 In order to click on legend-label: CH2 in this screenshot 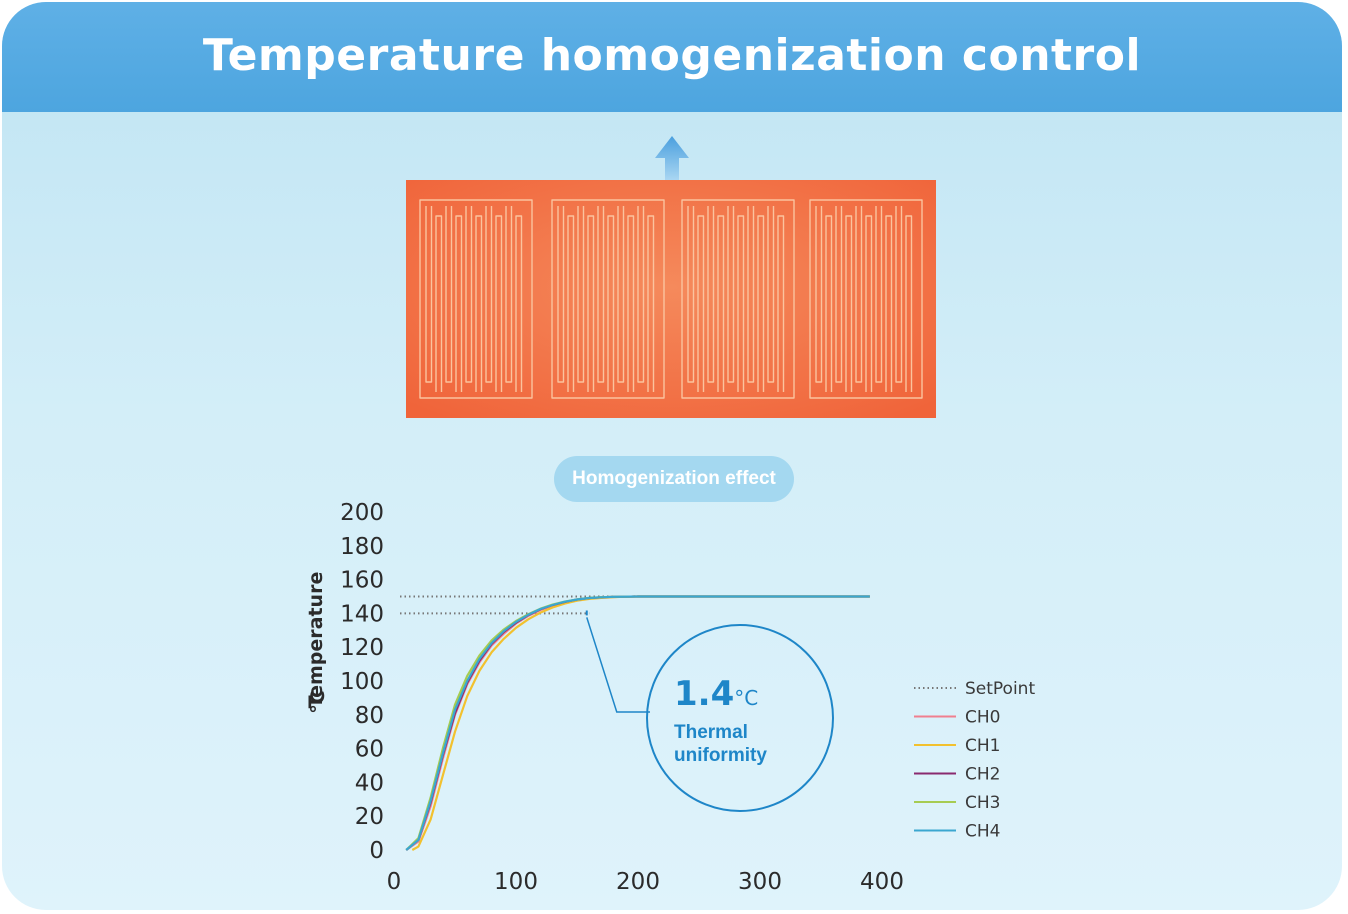, I will do `click(982, 775)`.